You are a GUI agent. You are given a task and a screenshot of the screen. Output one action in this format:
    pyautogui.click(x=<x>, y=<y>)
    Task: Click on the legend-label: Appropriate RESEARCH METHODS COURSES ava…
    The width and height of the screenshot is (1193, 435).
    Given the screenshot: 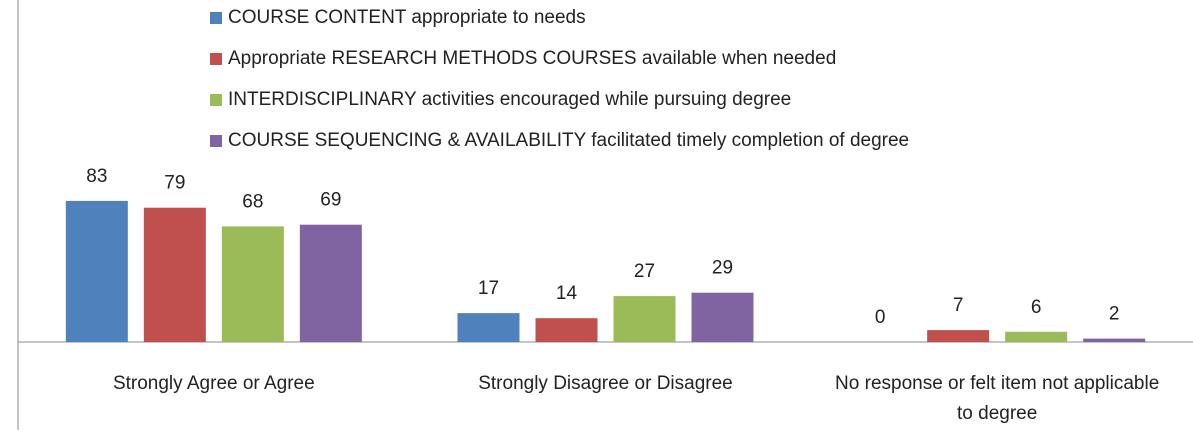 What is the action you would take?
    pyautogui.click(x=532, y=58)
    